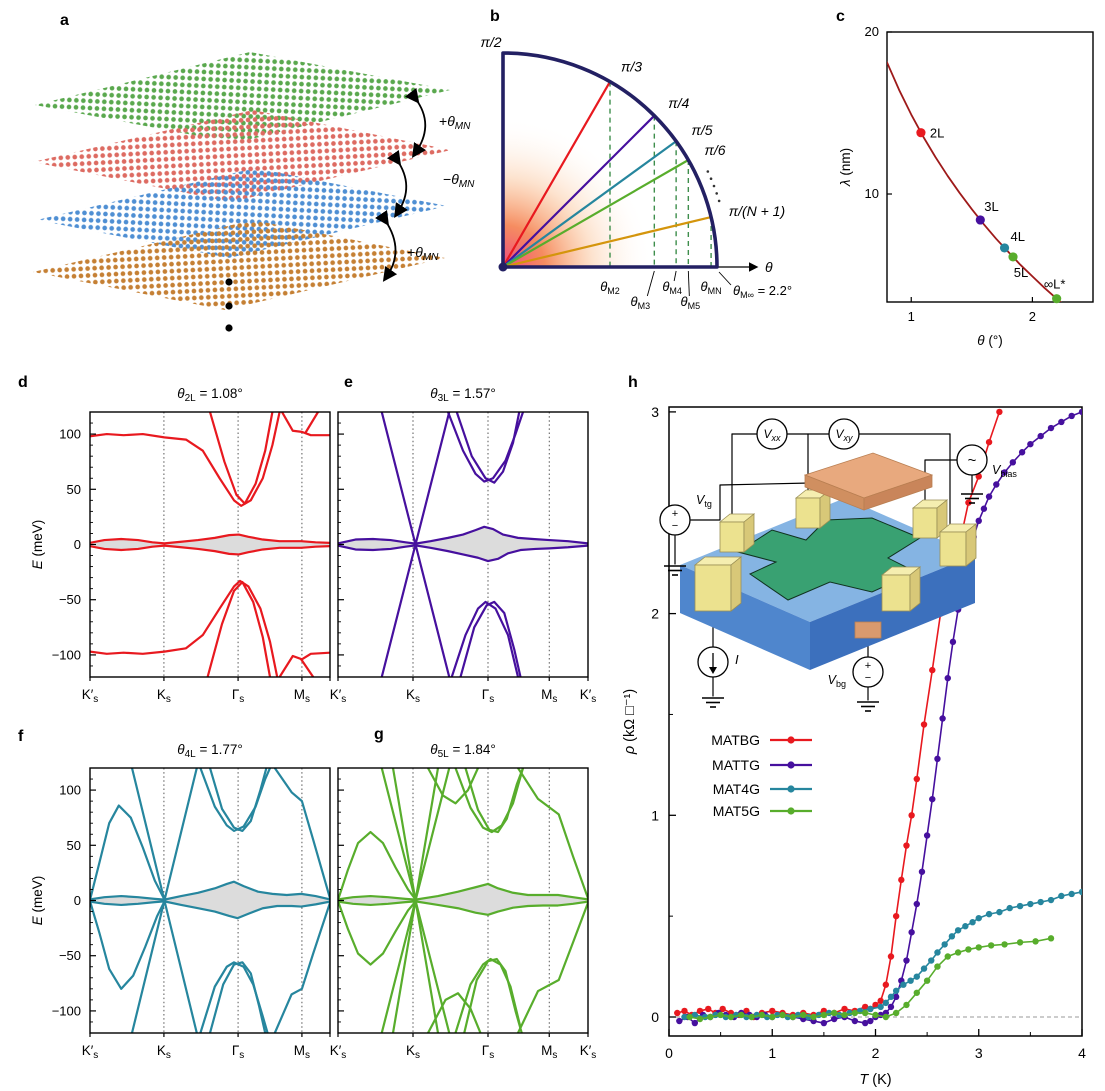  What do you see at coordinates (488, 696) in the screenshot?
I see `xtick-label-Γs: Γs` at bounding box center [488, 696].